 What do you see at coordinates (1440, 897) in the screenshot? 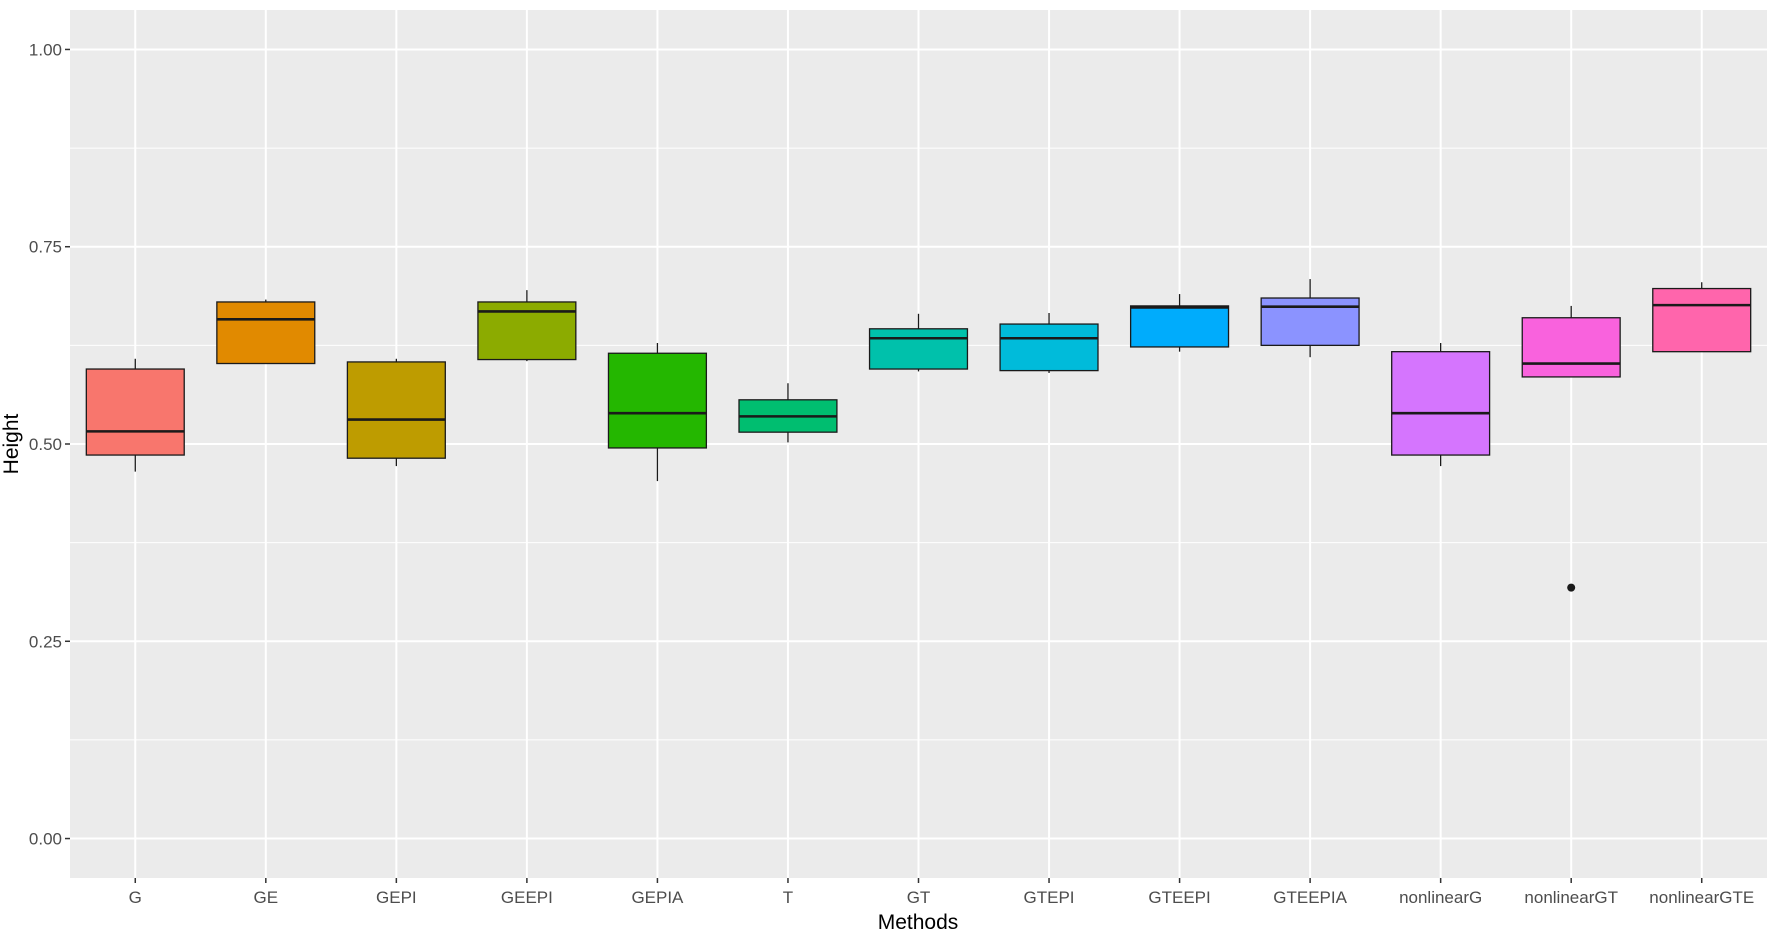
I see `x-tick-label: nonlinearG` at bounding box center [1440, 897].